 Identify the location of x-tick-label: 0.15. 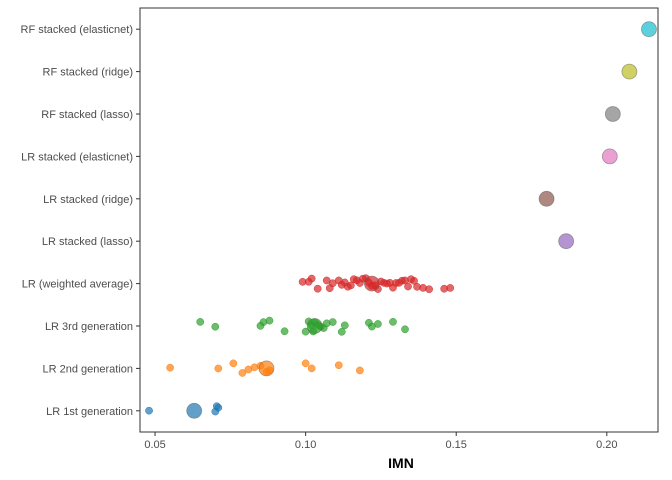
(456, 445).